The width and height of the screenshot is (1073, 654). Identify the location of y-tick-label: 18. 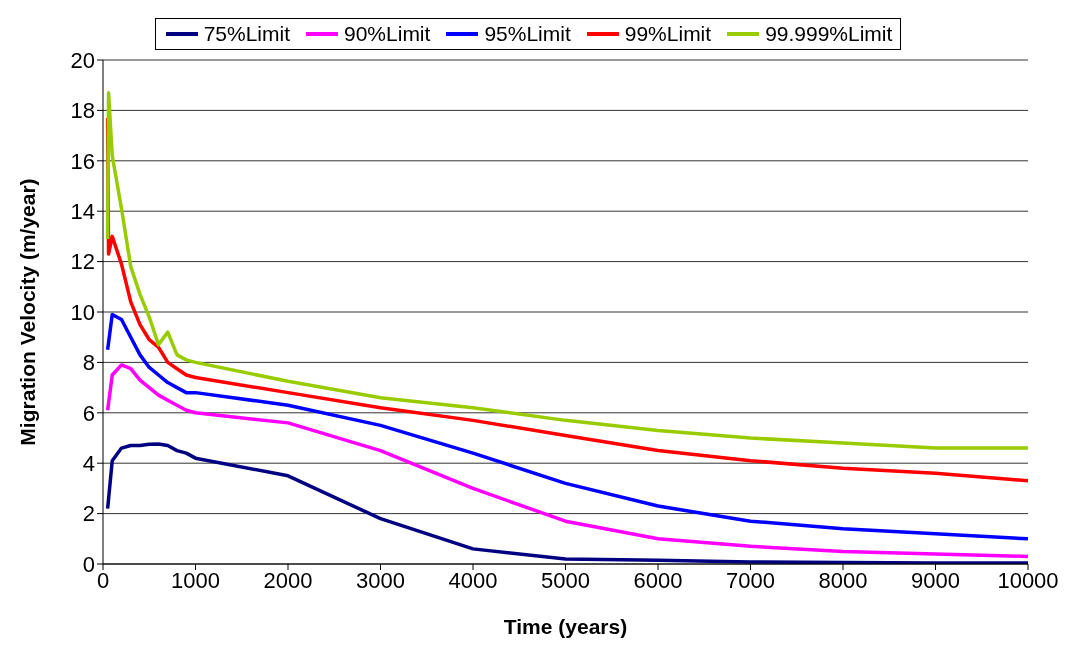
(82, 111).